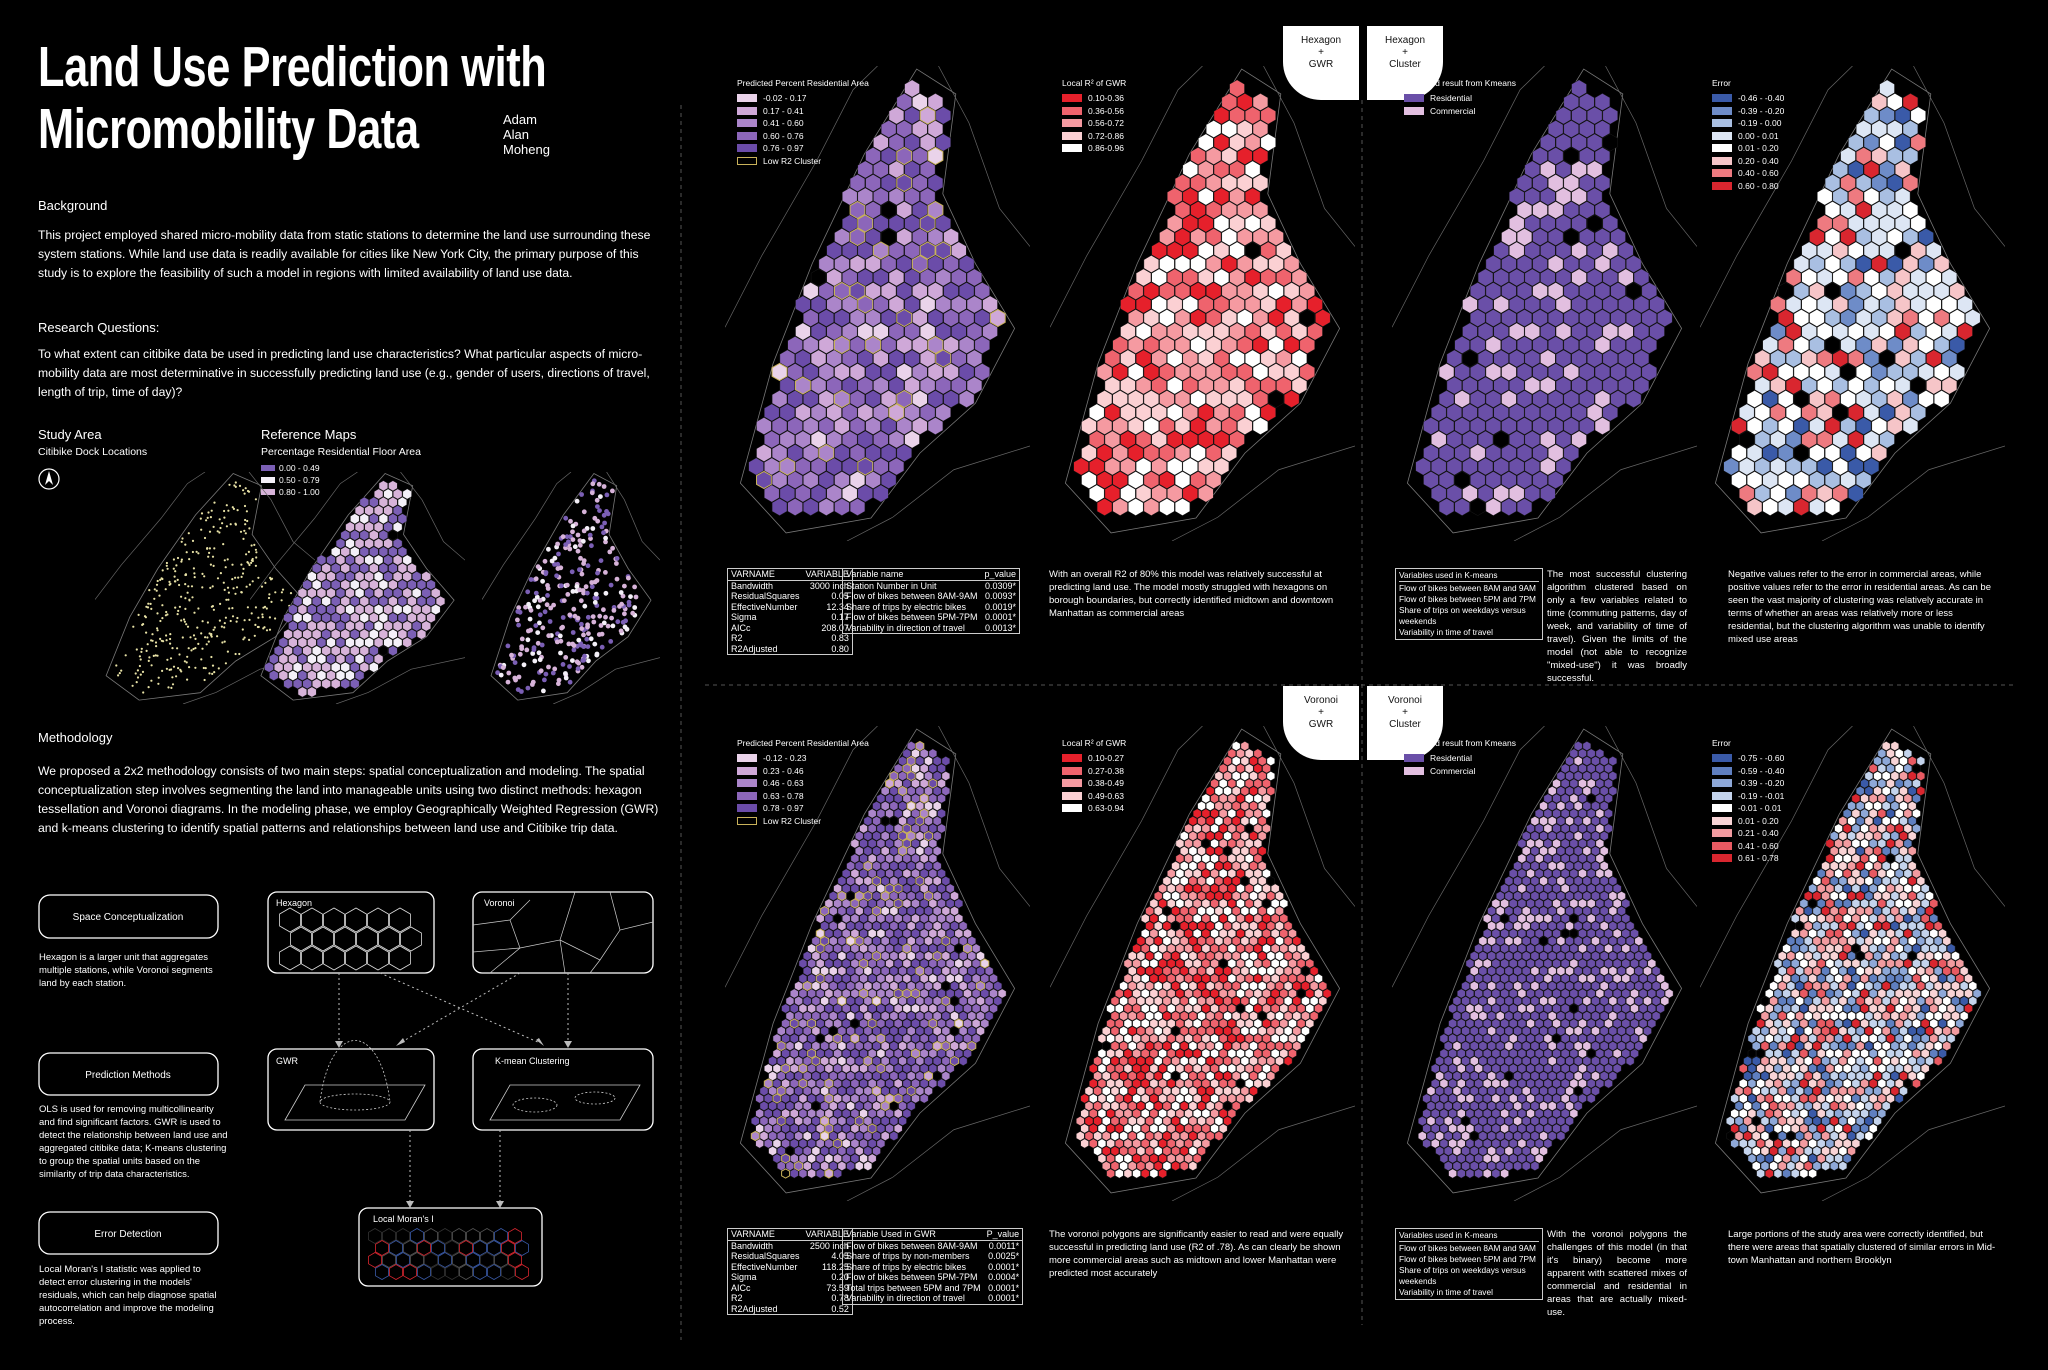  What do you see at coordinates (912, 596) in the screenshot?
I see `table-cell: Flow of bikes between 8AM-9AM` at bounding box center [912, 596].